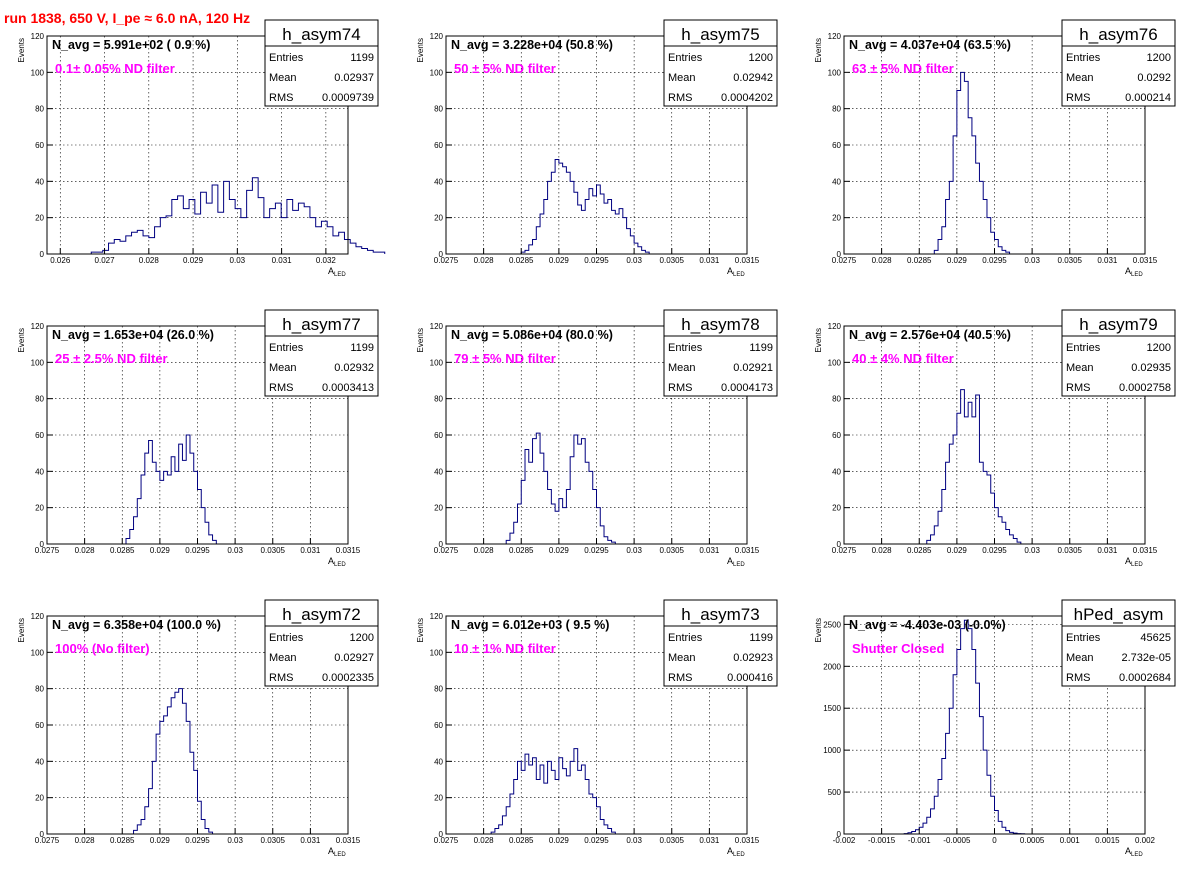  I want to click on stats-value: 0.02921, so click(753, 368).